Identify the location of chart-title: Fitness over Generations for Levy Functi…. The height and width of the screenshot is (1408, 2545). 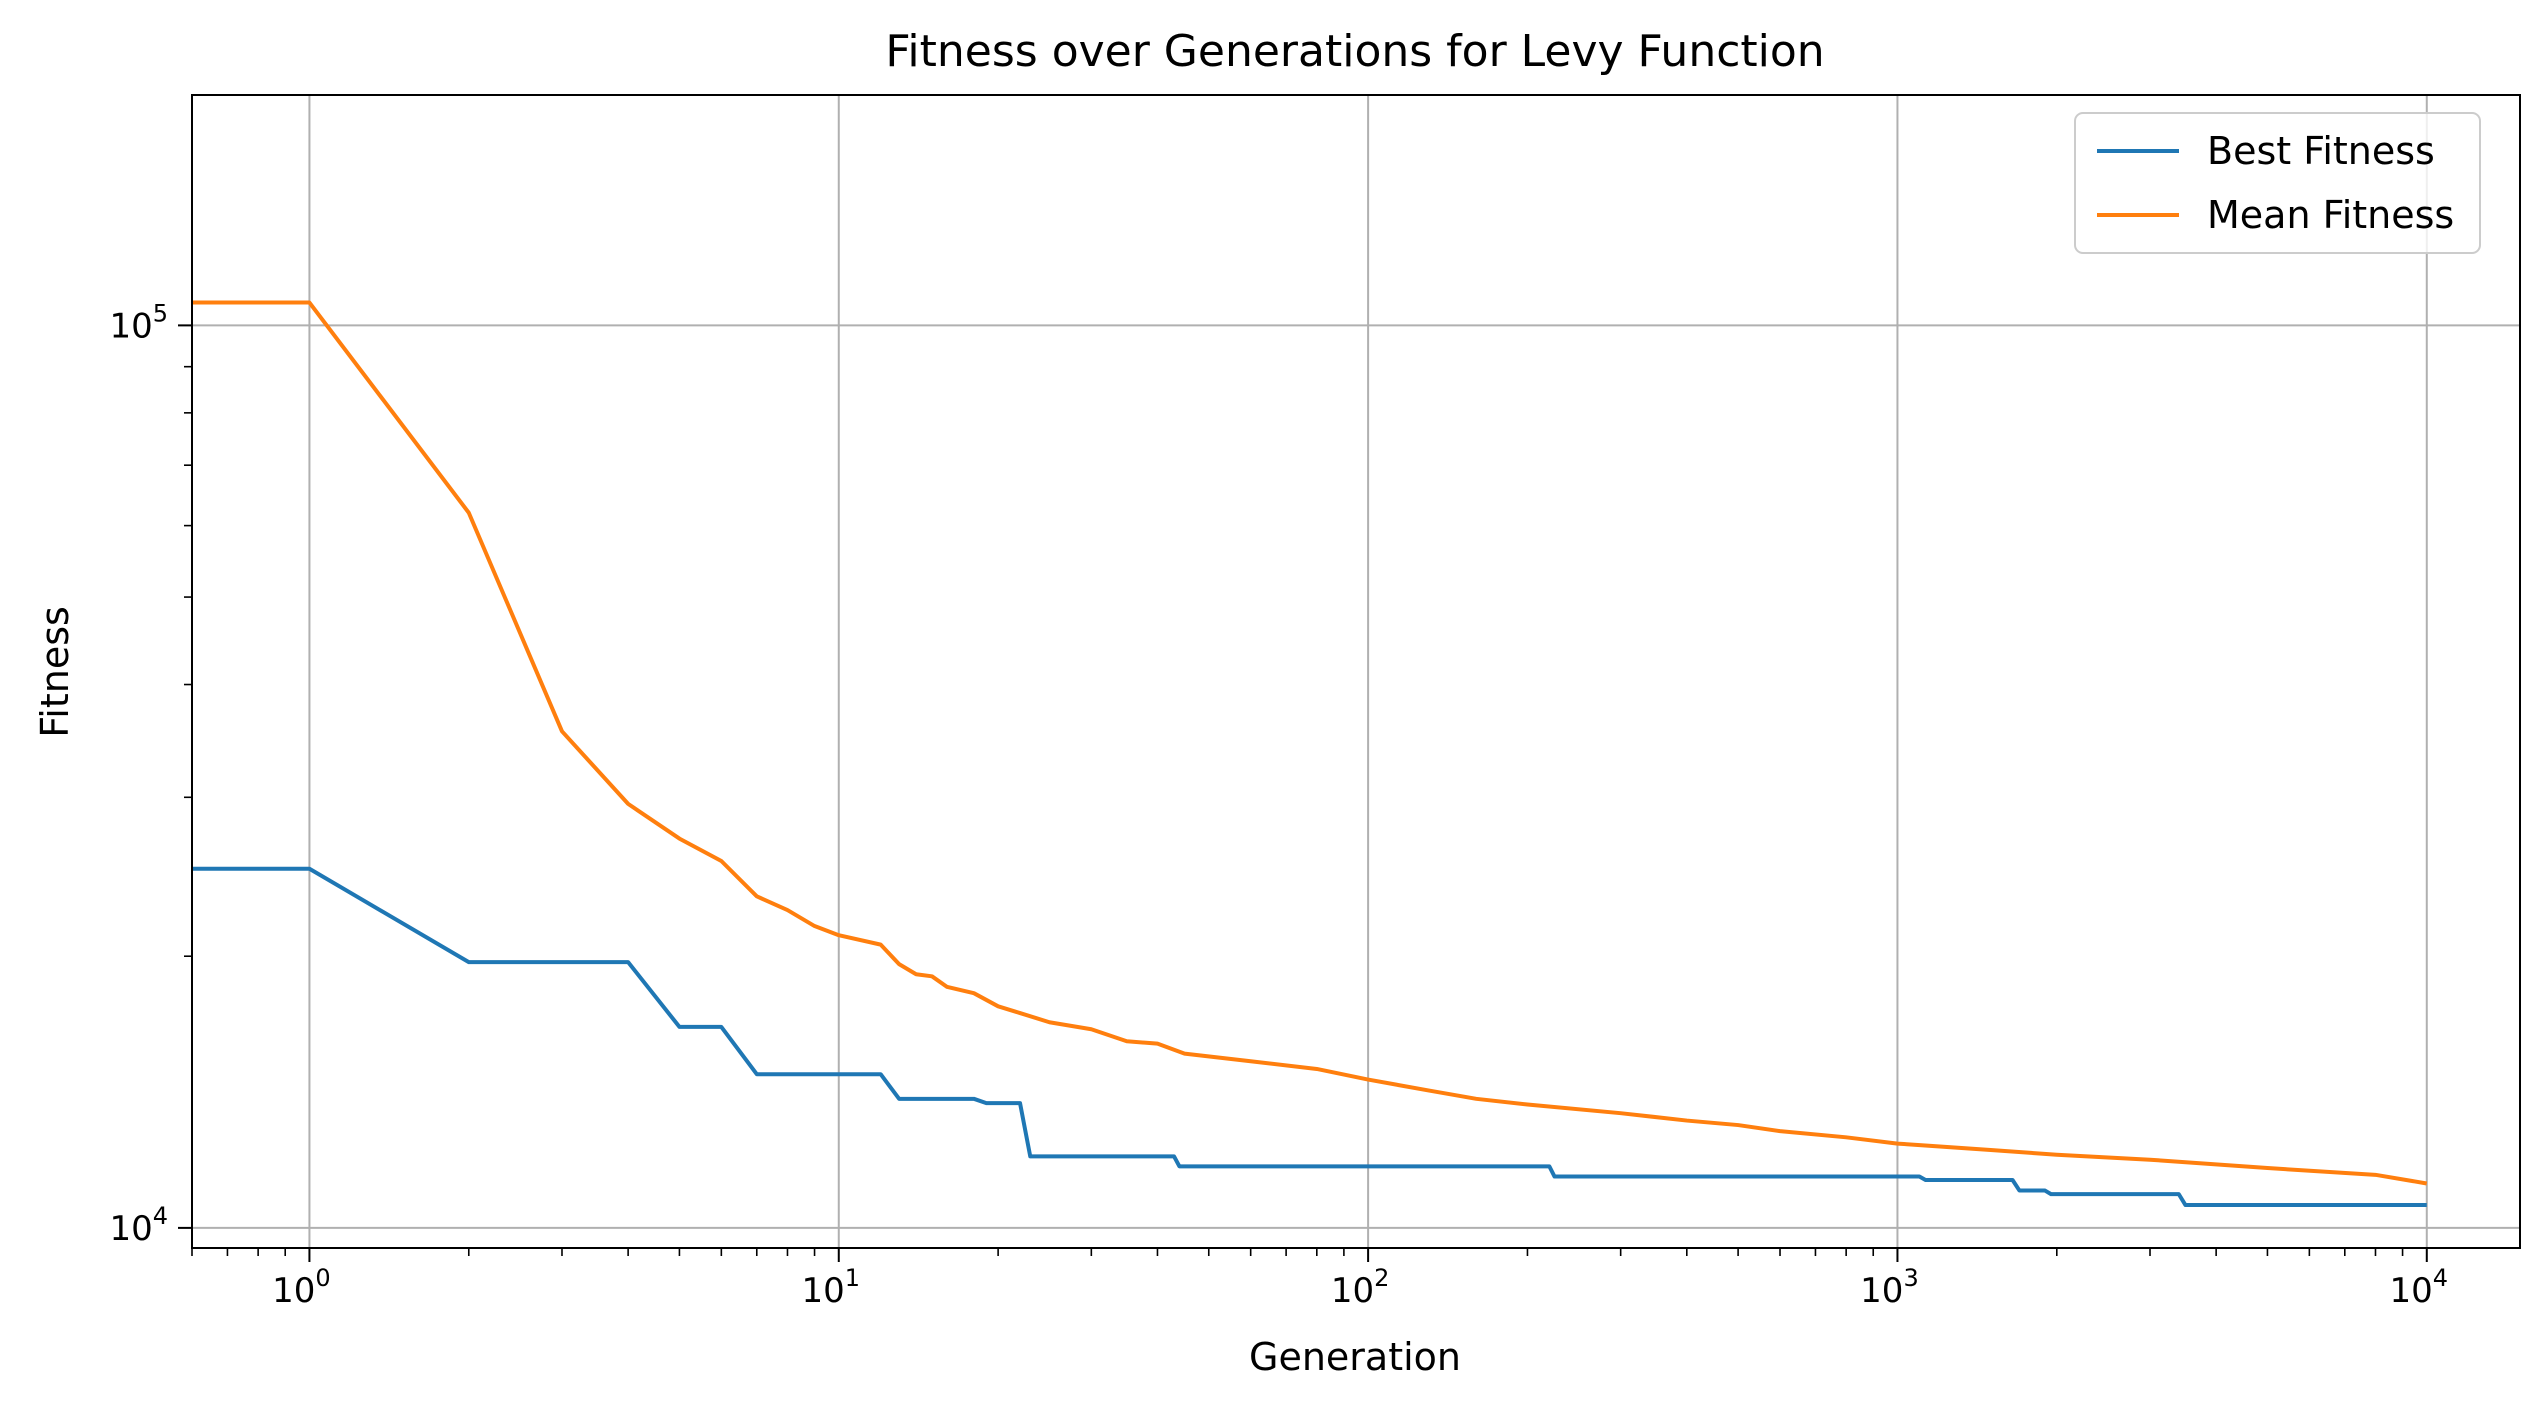
(1354, 51).